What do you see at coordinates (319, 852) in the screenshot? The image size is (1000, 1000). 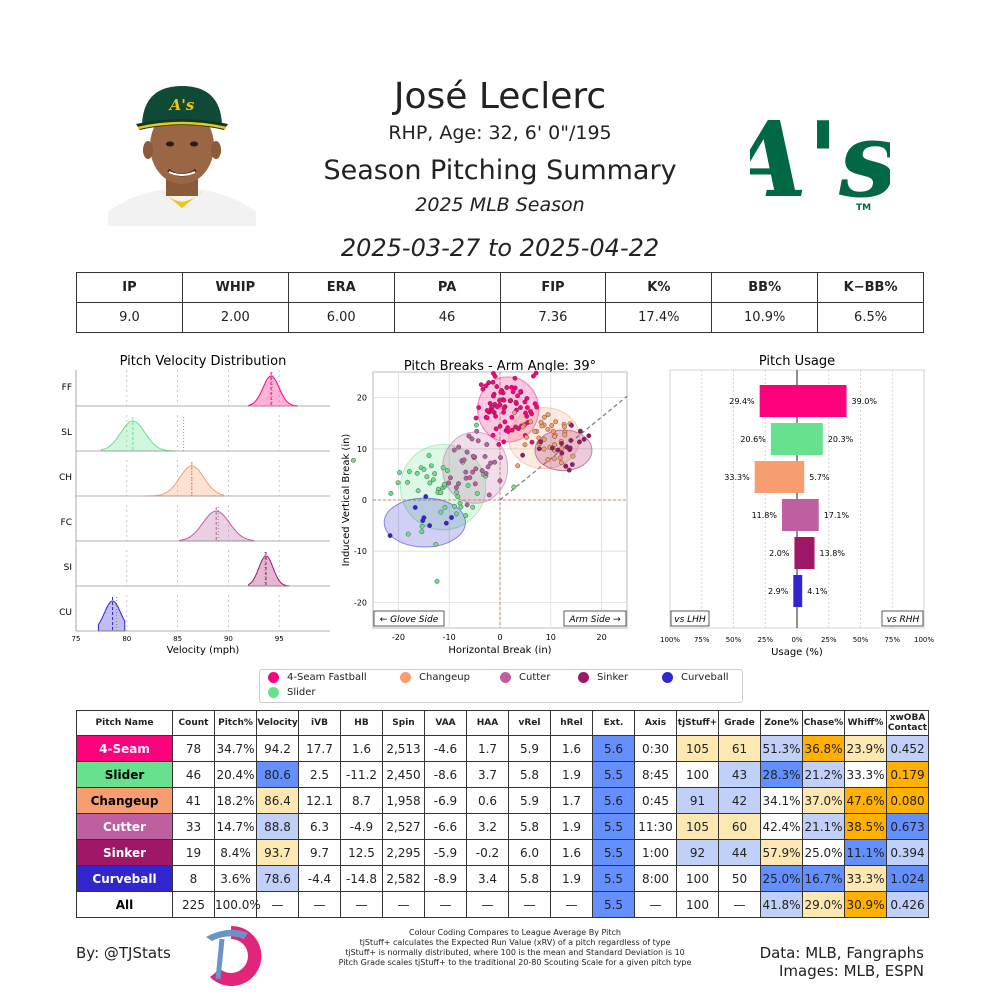 I see `pitch-metric-cell: 9.7` at bounding box center [319, 852].